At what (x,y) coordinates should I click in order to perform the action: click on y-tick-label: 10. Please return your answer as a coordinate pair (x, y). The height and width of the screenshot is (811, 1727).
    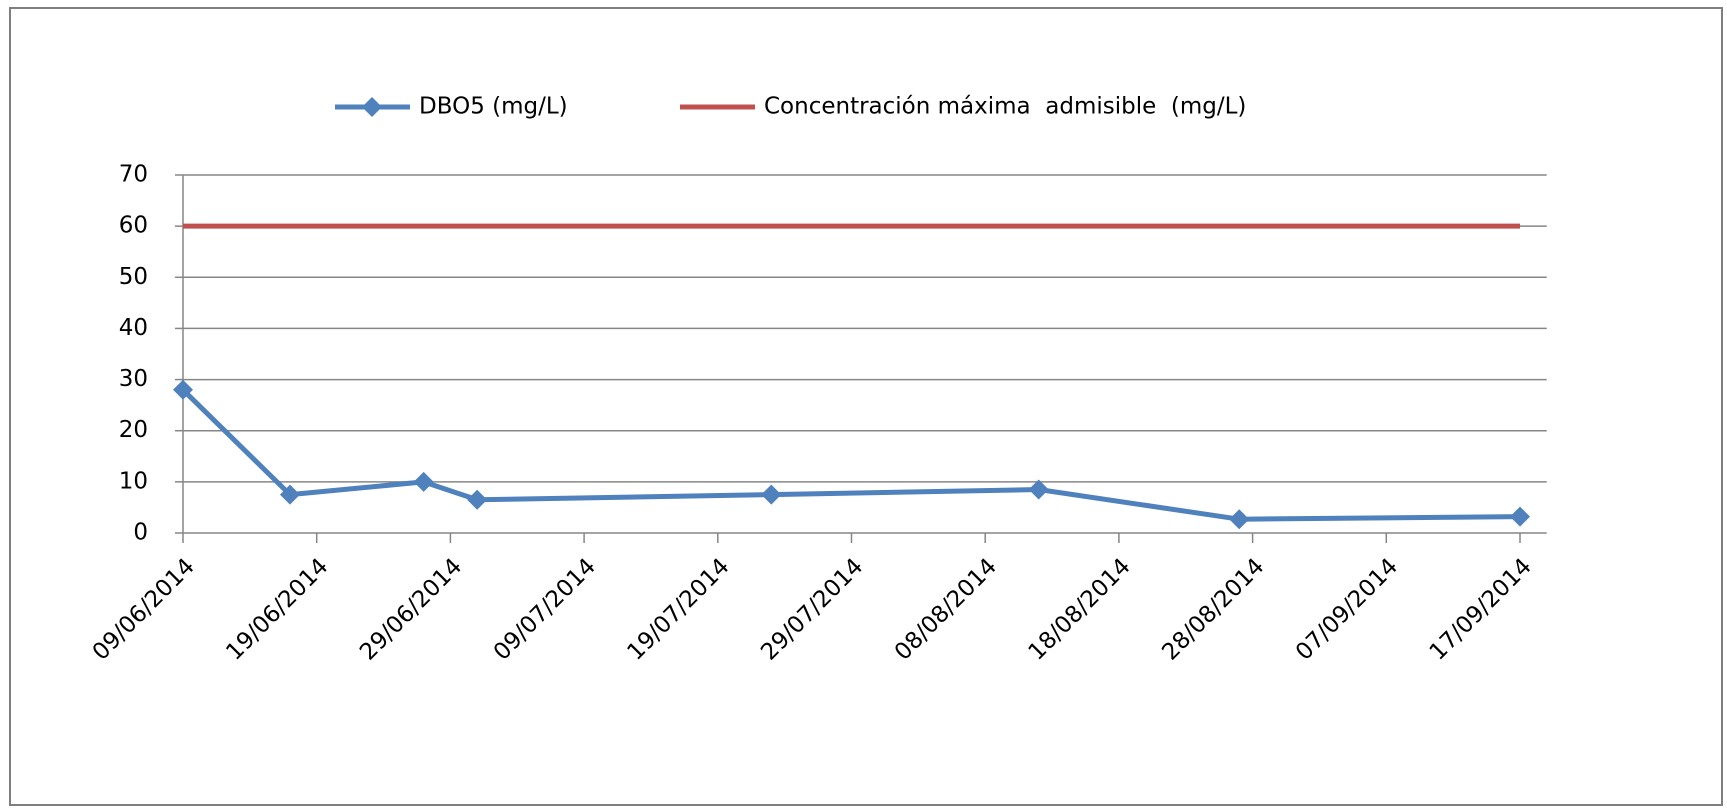
    Looking at the image, I should click on (133, 481).